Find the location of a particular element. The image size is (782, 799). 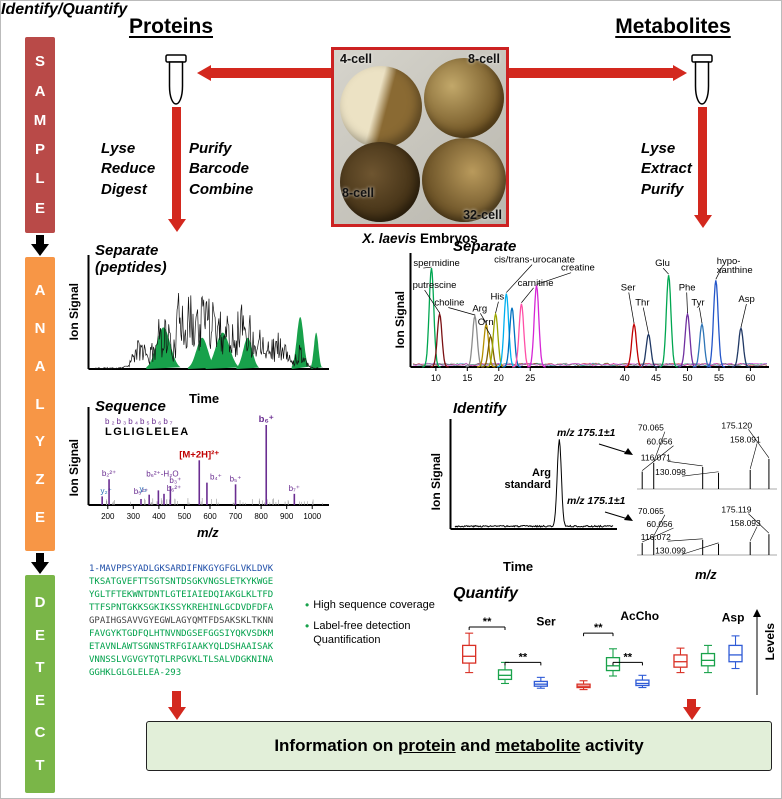

levels-axis-icon is located at coordinates (757, 652).